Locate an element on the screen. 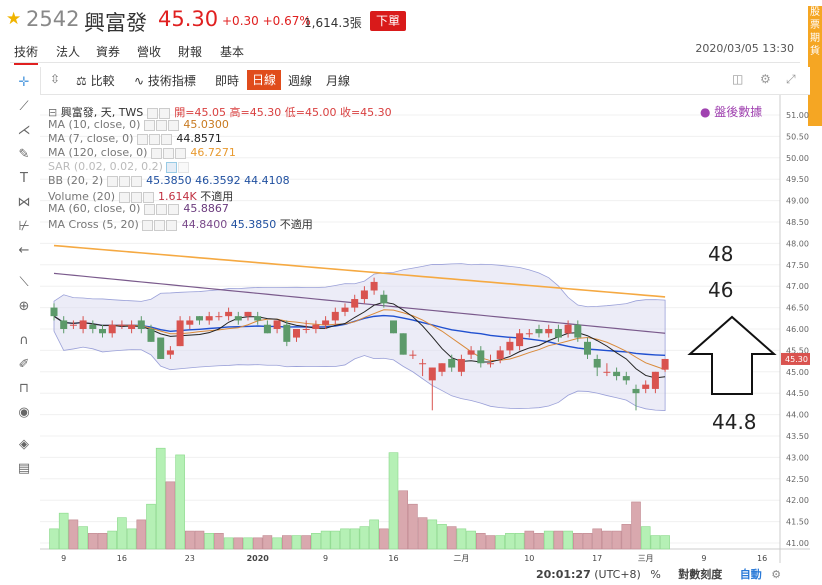 The width and height of the screenshot is (822, 585). x-tick-label: 16 is located at coordinates (122, 558).